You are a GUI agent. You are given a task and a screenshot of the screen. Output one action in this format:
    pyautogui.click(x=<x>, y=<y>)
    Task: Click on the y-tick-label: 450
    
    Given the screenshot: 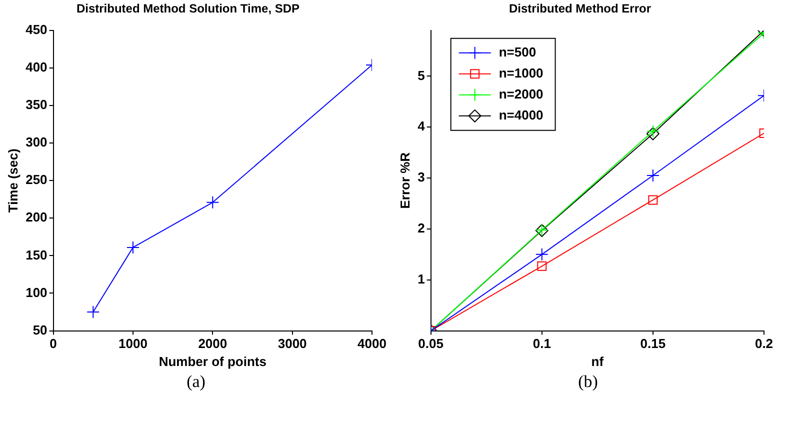 What is the action you would take?
    pyautogui.click(x=37, y=29)
    